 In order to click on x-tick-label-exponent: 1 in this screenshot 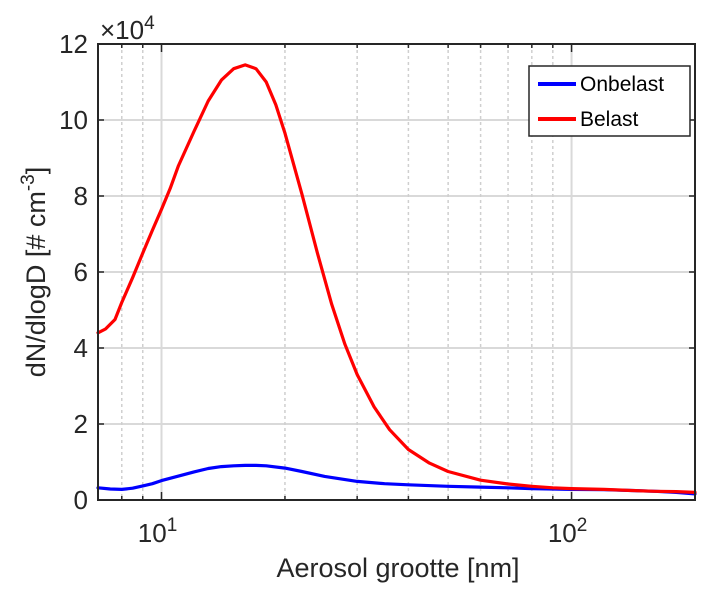, I will do `click(172, 525)`.